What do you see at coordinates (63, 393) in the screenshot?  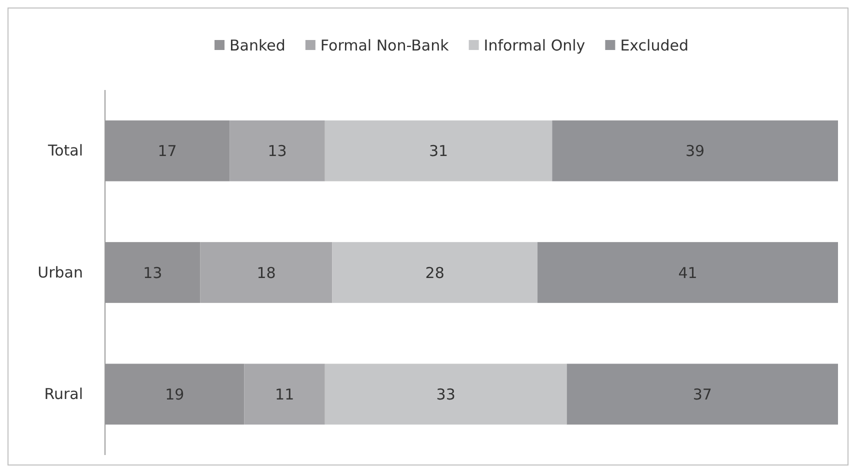 I see `y-tick-label: Rural` at bounding box center [63, 393].